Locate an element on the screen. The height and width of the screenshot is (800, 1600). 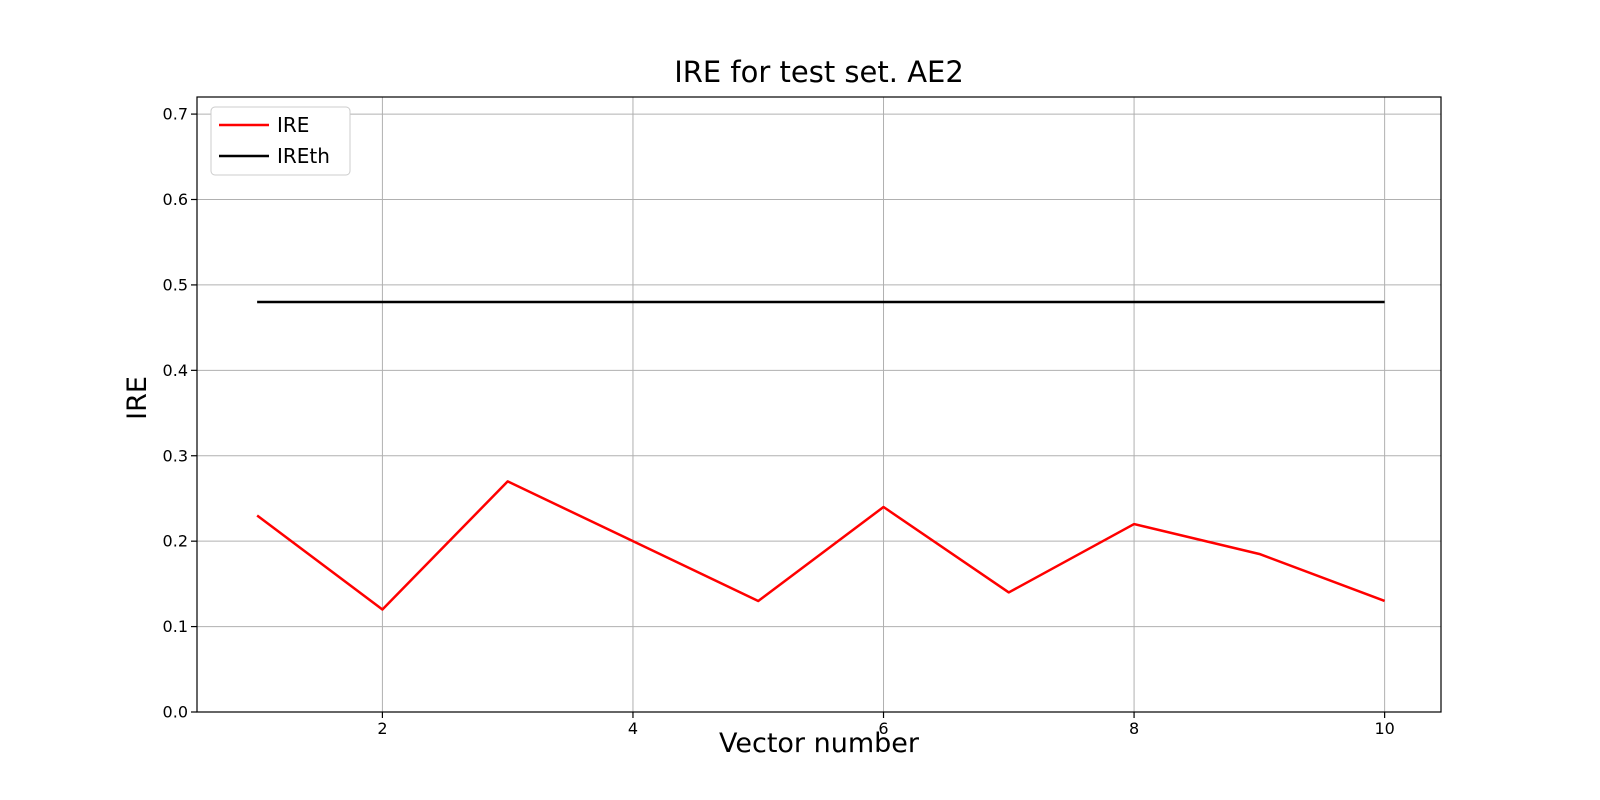
y-tick-label: 0.1 is located at coordinates (175, 626).